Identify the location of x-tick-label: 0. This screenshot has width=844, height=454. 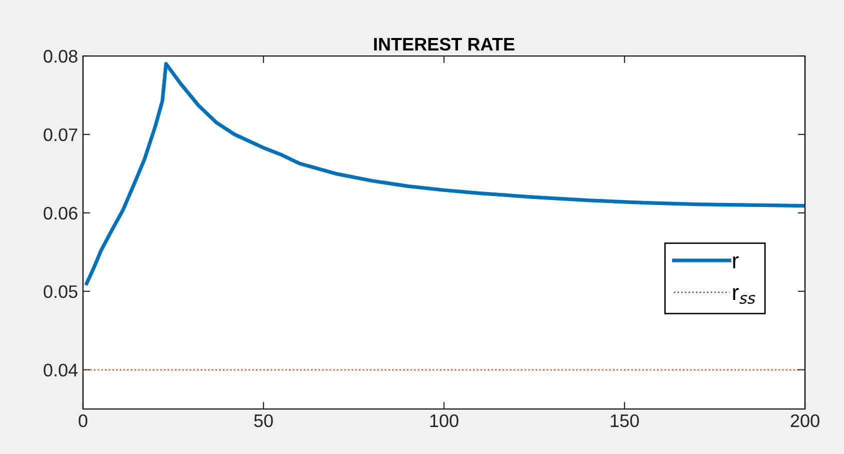
(83, 421).